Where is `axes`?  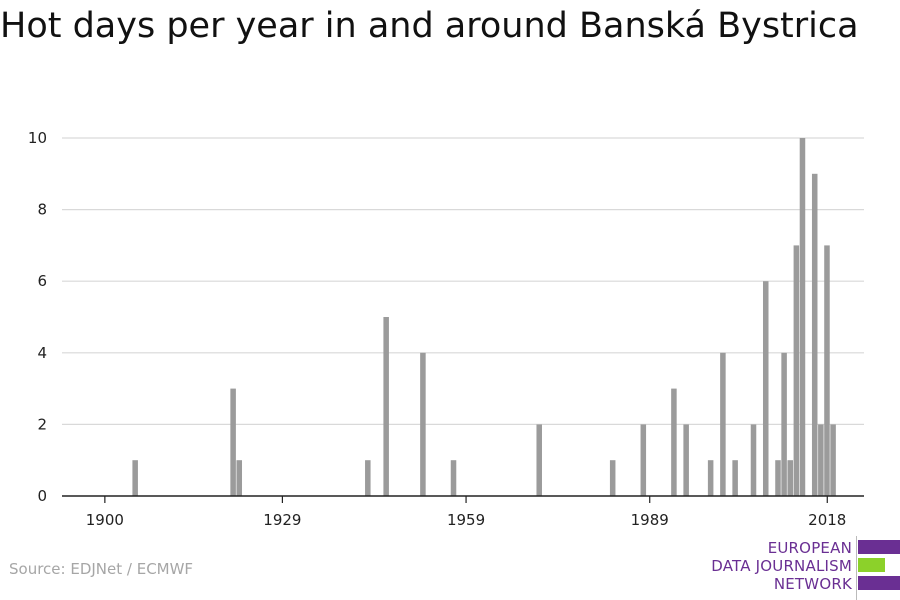
axes is located at coordinates (463, 499).